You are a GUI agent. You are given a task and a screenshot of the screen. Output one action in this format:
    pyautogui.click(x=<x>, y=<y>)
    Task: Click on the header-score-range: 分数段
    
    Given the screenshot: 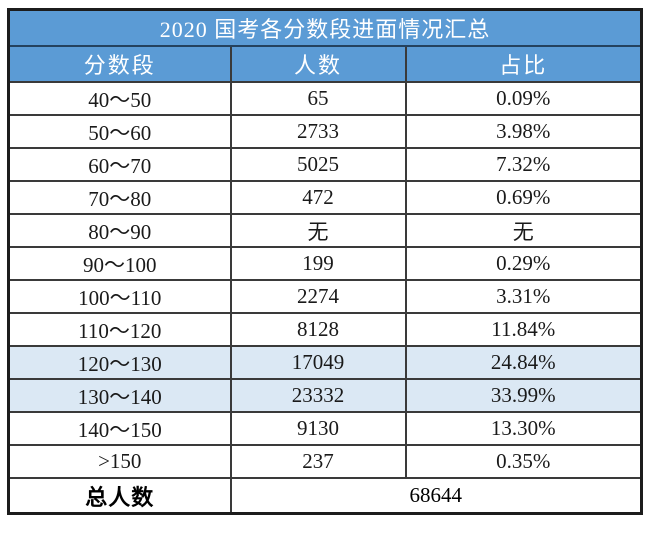 What is the action you would take?
    pyautogui.click(x=119, y=64)
    